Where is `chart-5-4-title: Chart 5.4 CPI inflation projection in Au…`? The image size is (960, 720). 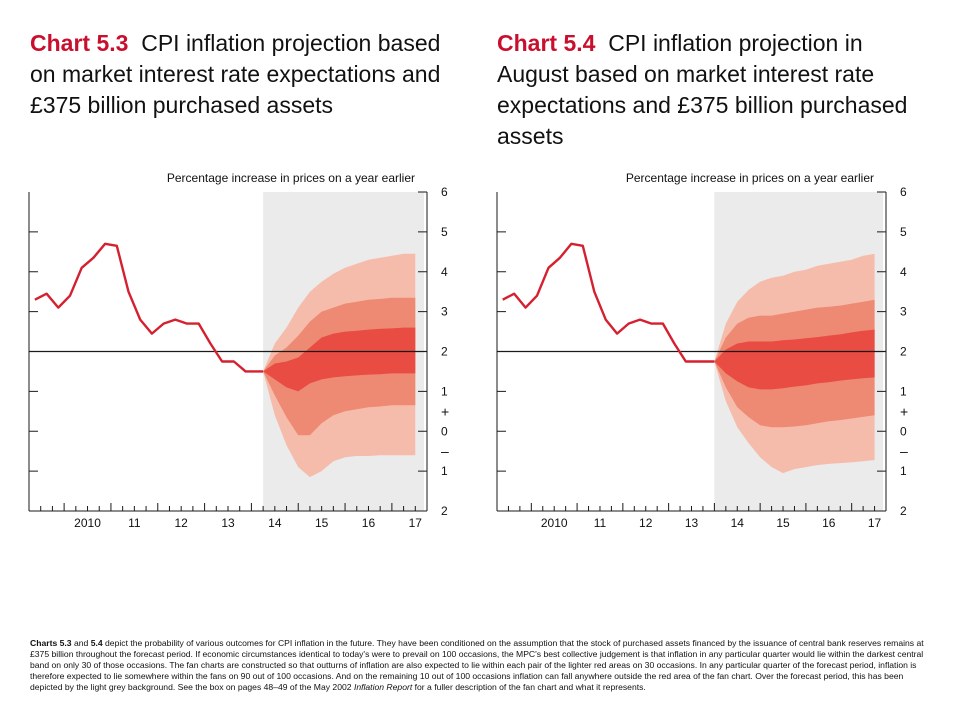
chart-5-4-title: Chart 5.4 CPI inflation projection in Au… is located at coordinates (717, 90).